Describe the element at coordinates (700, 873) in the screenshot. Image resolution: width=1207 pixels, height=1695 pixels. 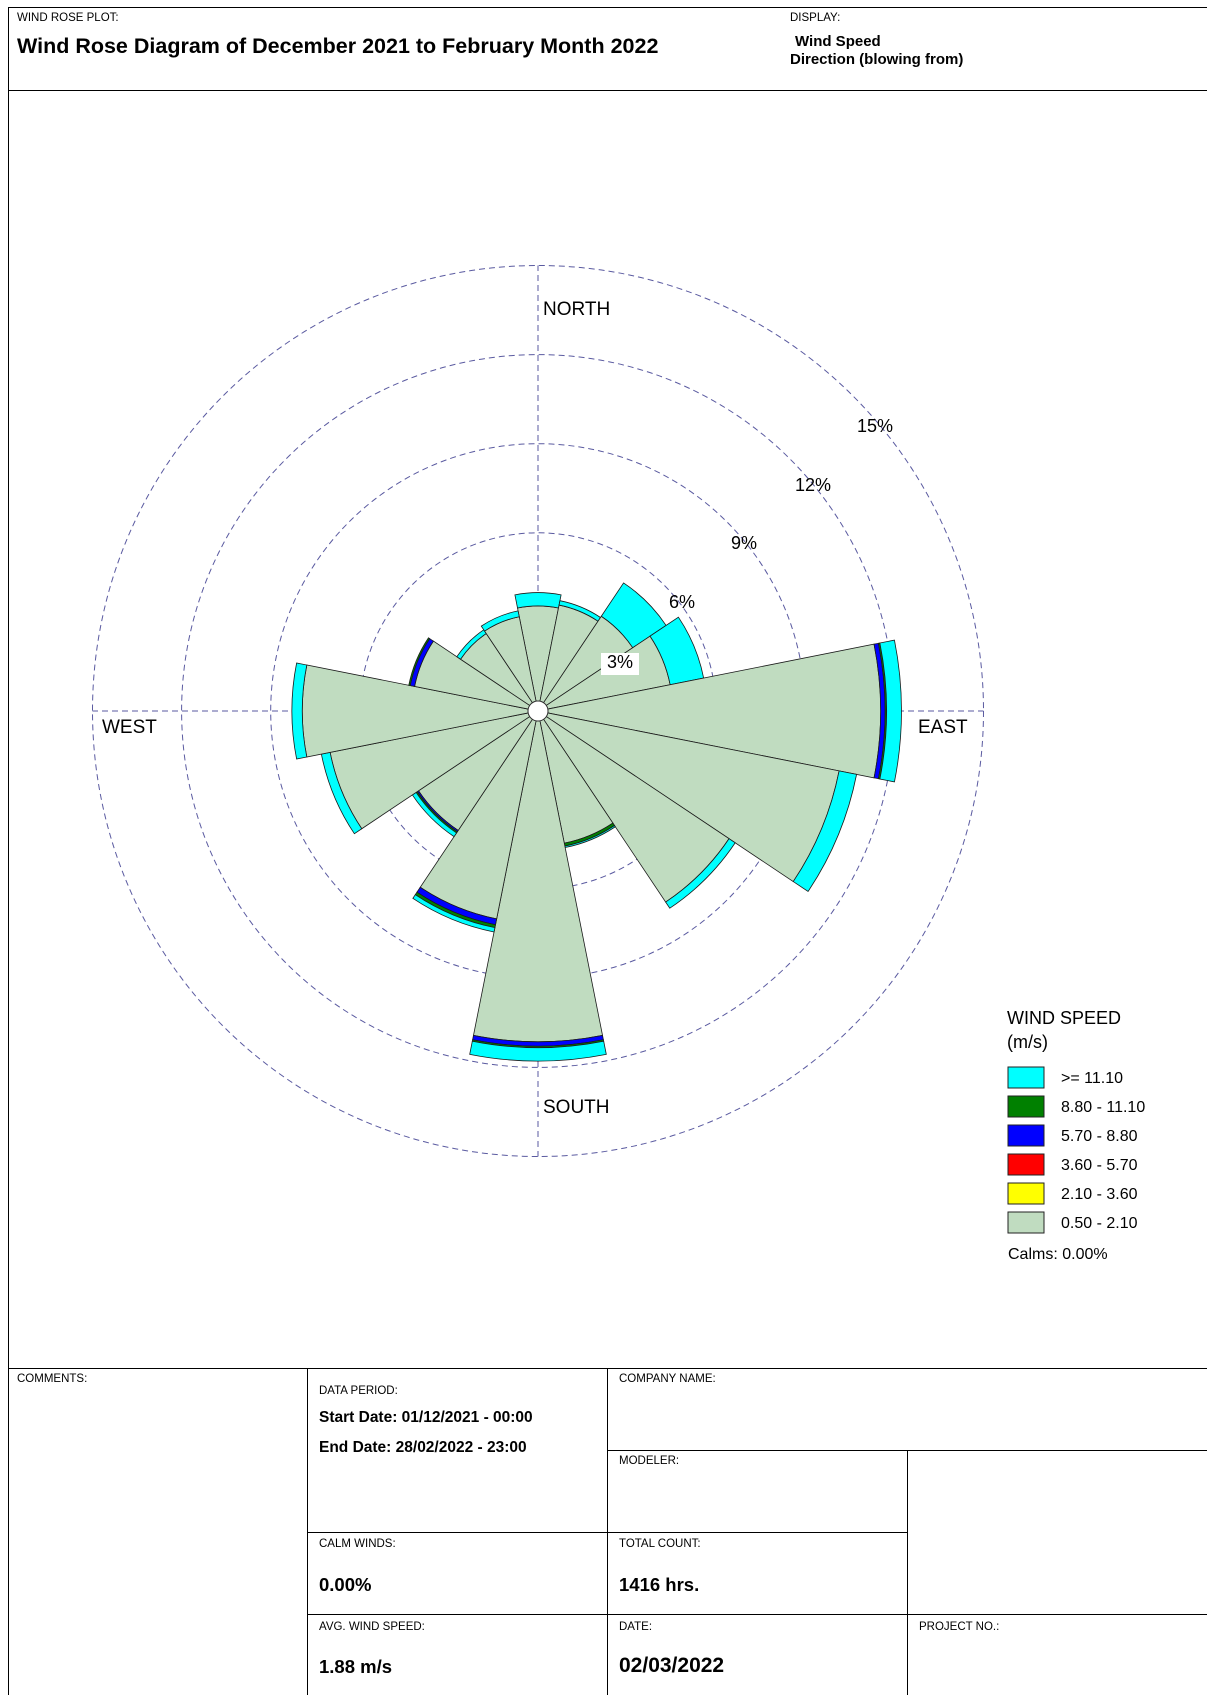
I see `petal-se-cyan` at that location.